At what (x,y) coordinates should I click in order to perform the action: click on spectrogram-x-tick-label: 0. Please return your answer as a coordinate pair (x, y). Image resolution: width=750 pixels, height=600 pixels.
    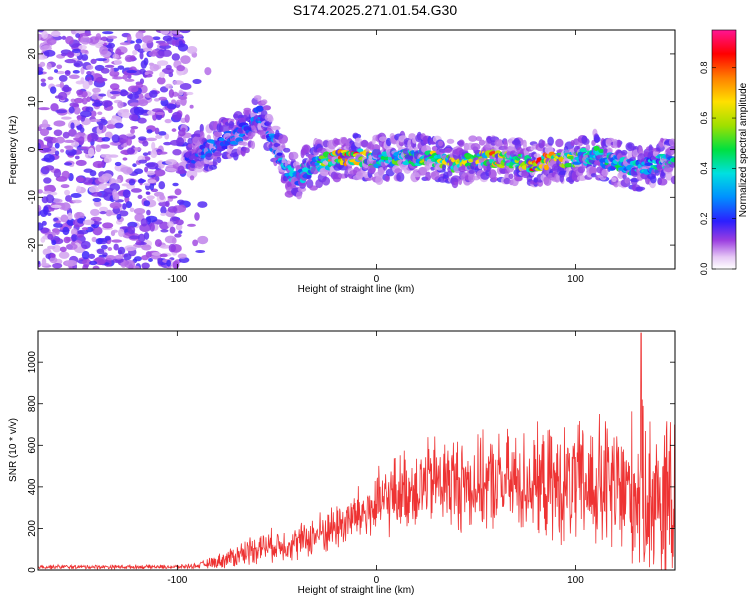
    Looking at the image, I should click on (377, 279).